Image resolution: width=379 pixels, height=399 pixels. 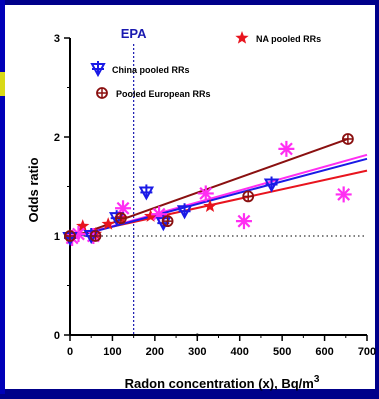 What do you see at coordinates (112, 352) in the screenshot?
I see `x-tick-label-100: 100` at bounding box center [112, 352].